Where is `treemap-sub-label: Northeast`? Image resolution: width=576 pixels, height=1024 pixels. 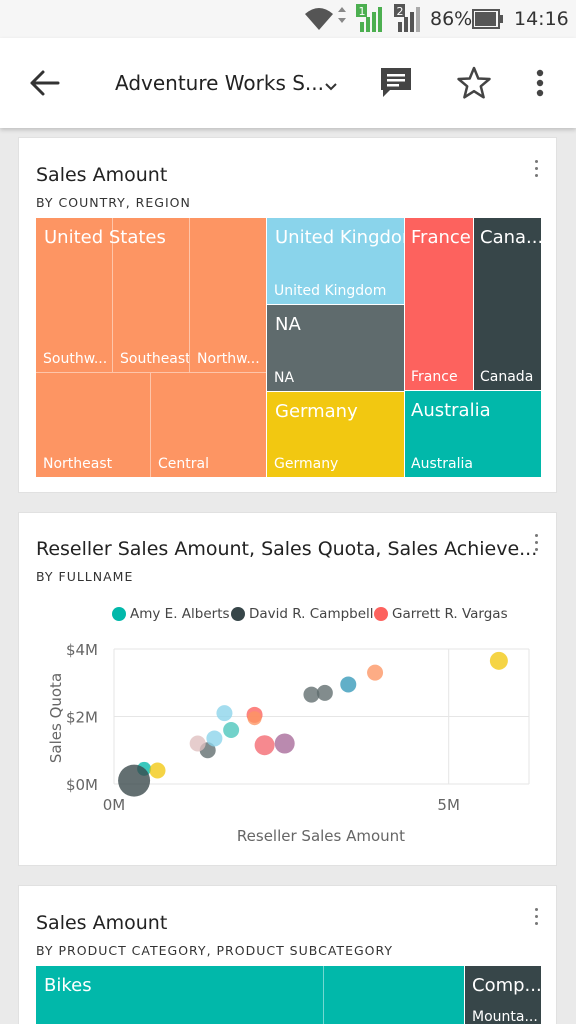 treemap-sub-label: Northeast is located at coordinates (78, 464).